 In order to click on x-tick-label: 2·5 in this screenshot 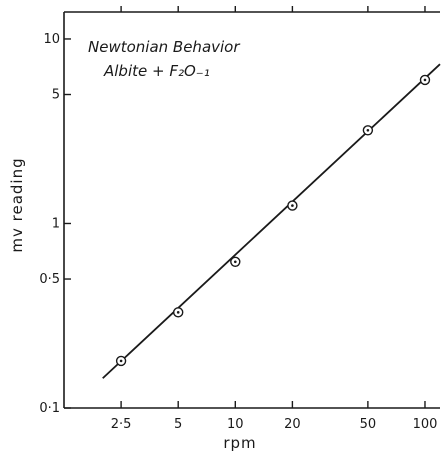, I will do `click(121, 424)`.